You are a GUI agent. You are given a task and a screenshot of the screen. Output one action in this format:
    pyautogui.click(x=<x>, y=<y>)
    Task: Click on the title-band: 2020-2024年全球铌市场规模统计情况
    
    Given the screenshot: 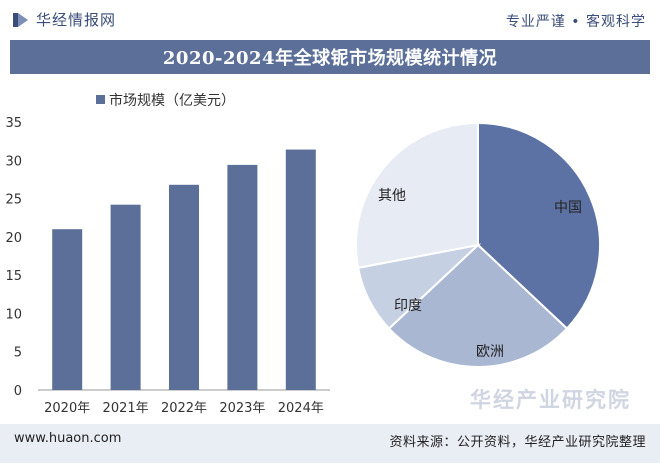 What is the action you would take?
    pyautogui.click(x=330, y=57)
    